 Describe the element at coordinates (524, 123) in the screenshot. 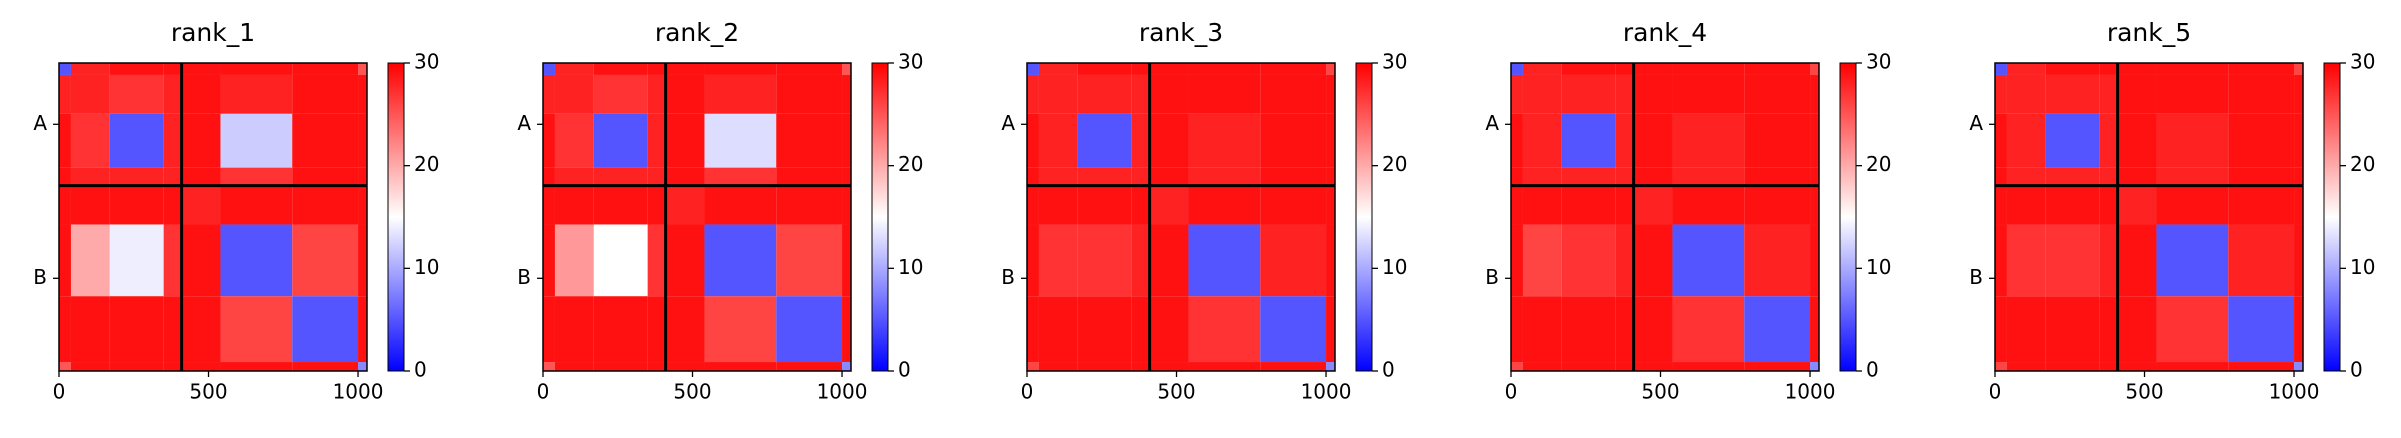

I see `y-tick-label: A` at that location.